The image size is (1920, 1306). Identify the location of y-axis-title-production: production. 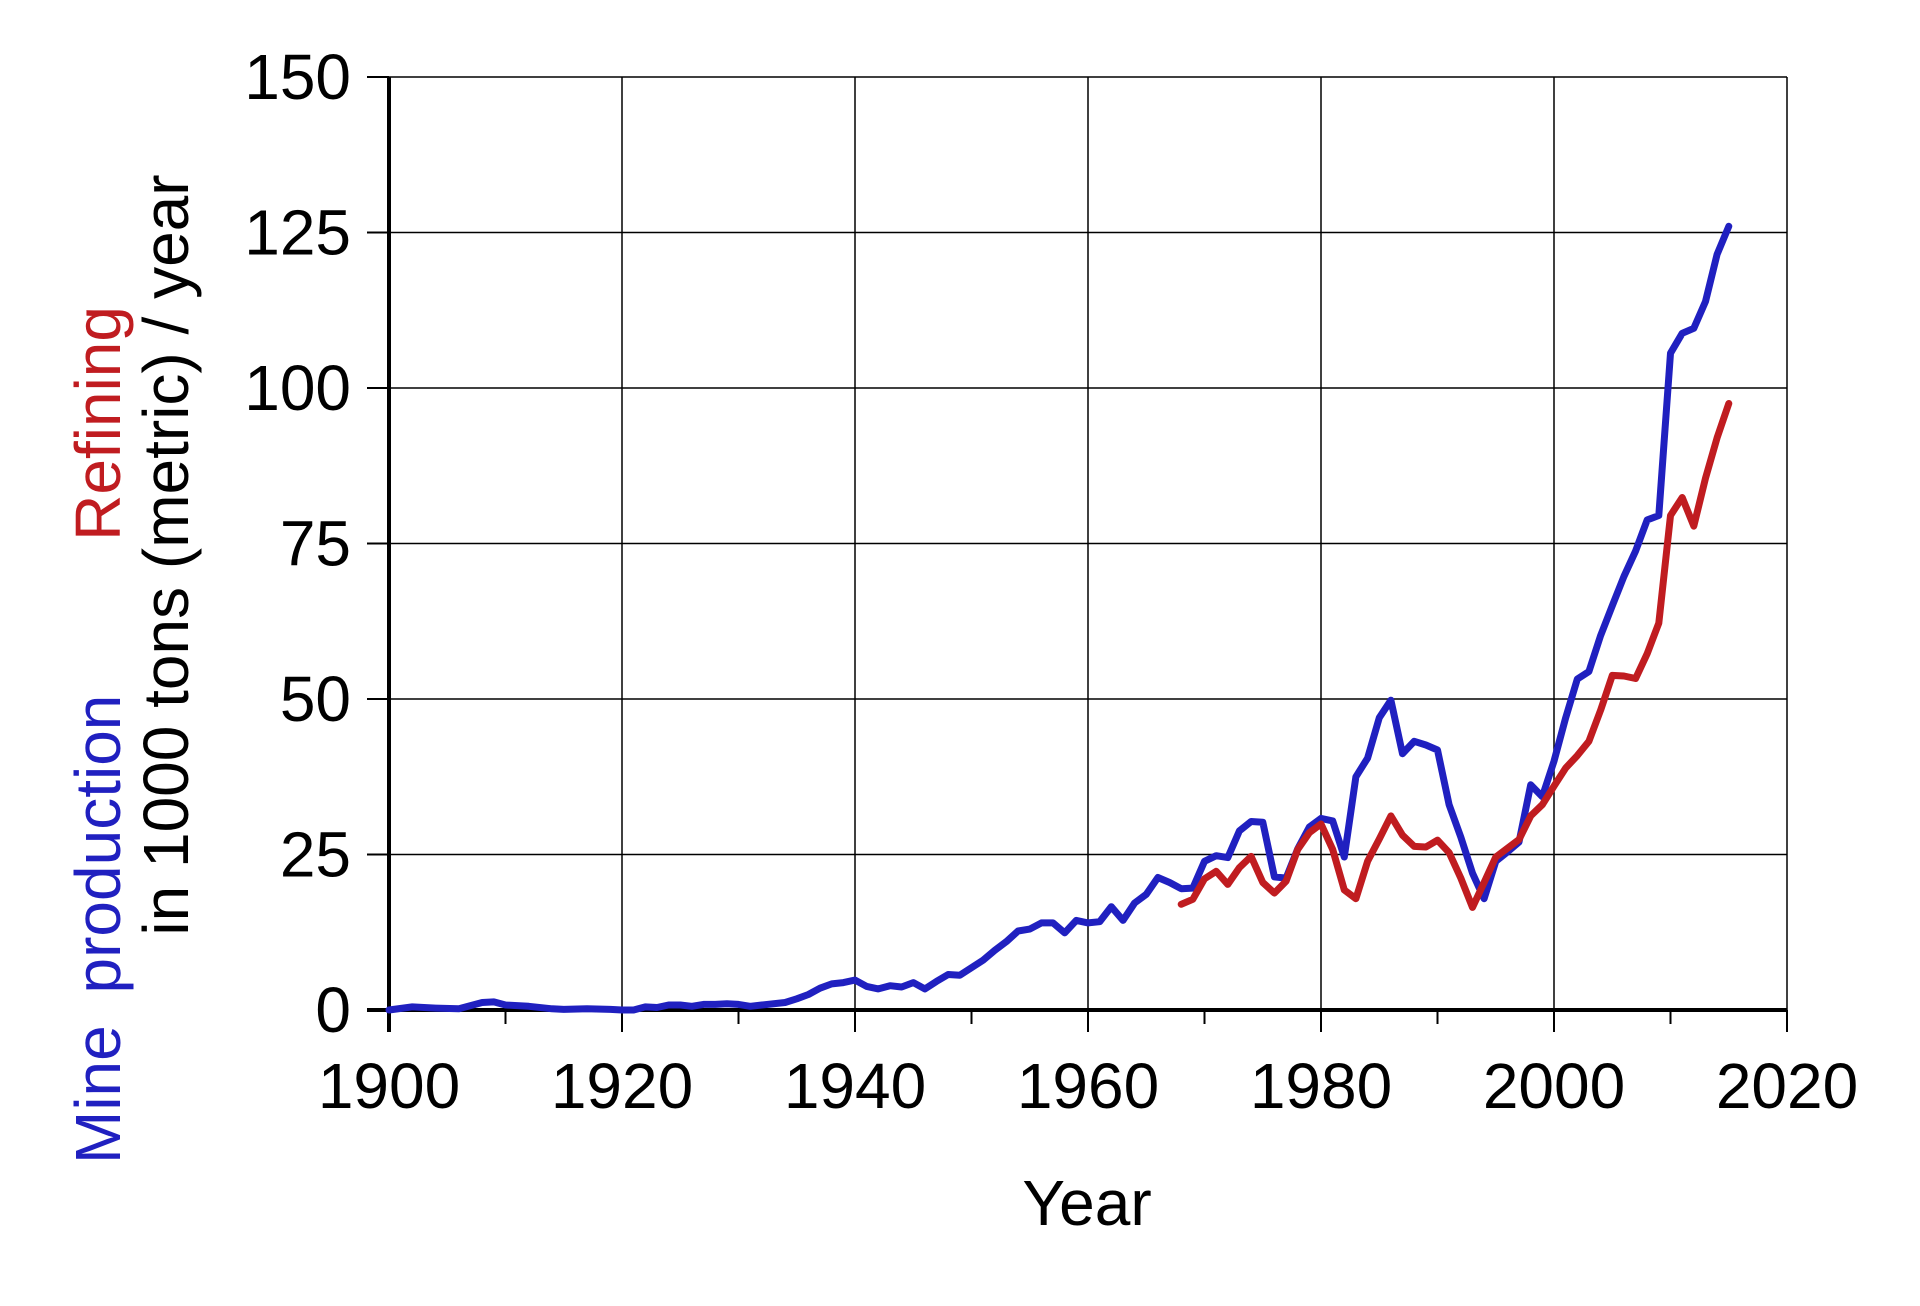
(98, 844).